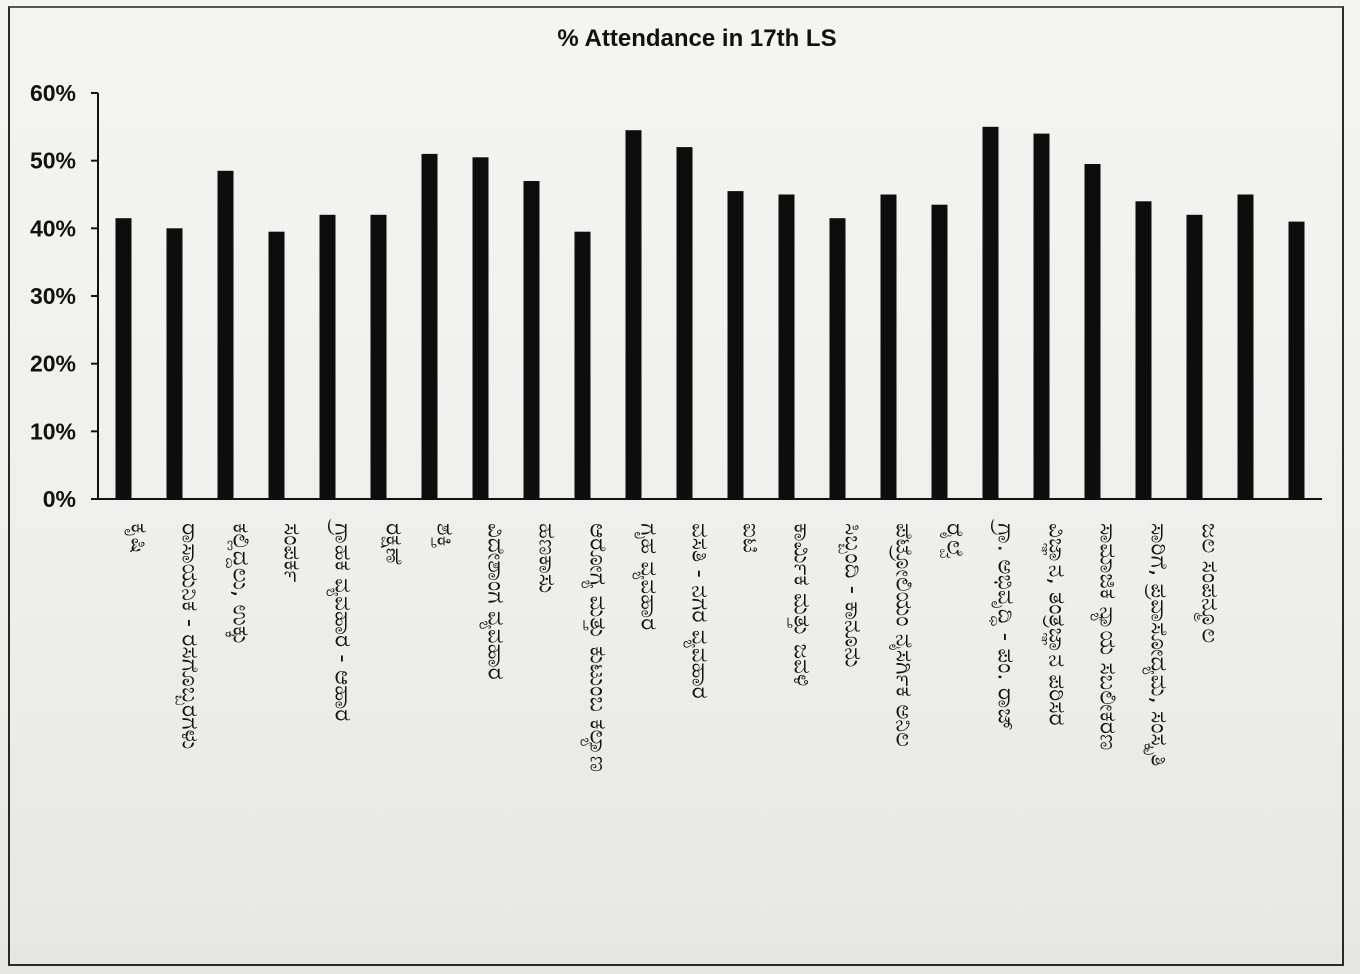 Image resolution: width=1360 pixels, height=974 pixels. Describe the element at coordinates (53, 296) in the screenshot. I see `y-tick-label: 30%` at that location.